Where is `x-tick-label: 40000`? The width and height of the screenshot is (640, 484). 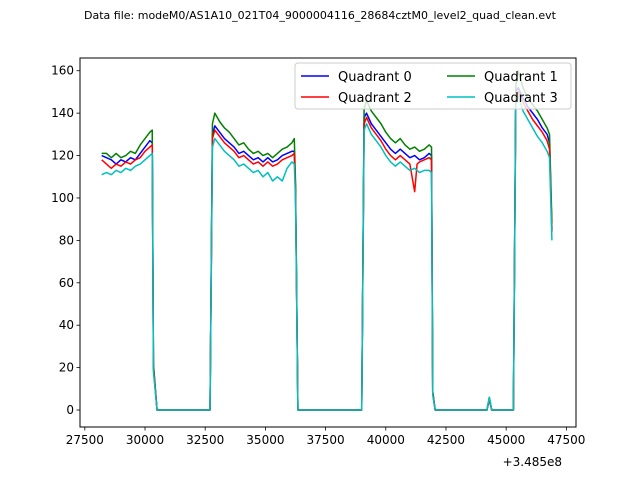 x-tick-label: 40000 is located at coordinates (386, 440).